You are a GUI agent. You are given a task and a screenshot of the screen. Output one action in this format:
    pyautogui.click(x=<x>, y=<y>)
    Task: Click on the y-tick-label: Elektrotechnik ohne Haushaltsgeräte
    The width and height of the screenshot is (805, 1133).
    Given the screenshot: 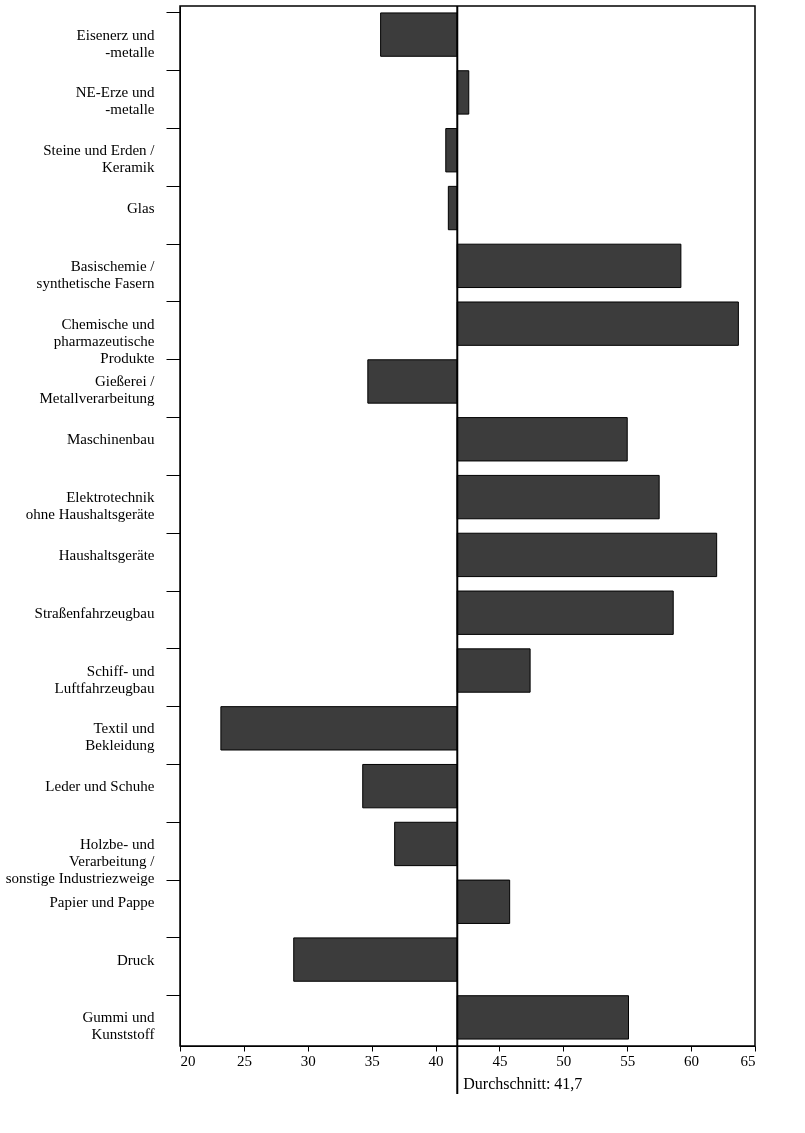 What is the action you would take?
    pyautogui.click(x=90, y=506)
    